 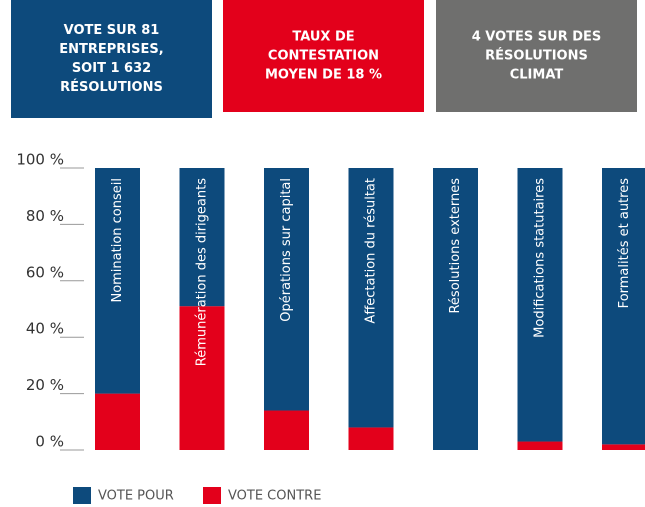 What do you see at coordinates (45, 216) in the screenshot?
I see `y-tick-label: 80 %` at bounding box center [45, 216].